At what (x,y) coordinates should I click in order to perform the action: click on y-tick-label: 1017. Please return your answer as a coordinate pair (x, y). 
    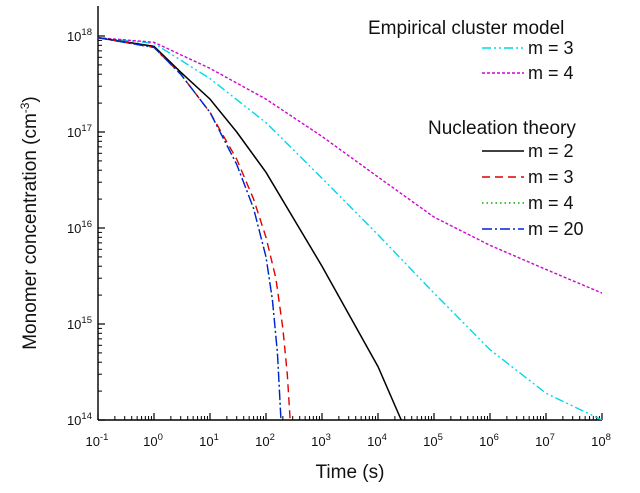
    Looking at the image, I should click on (79, 131).